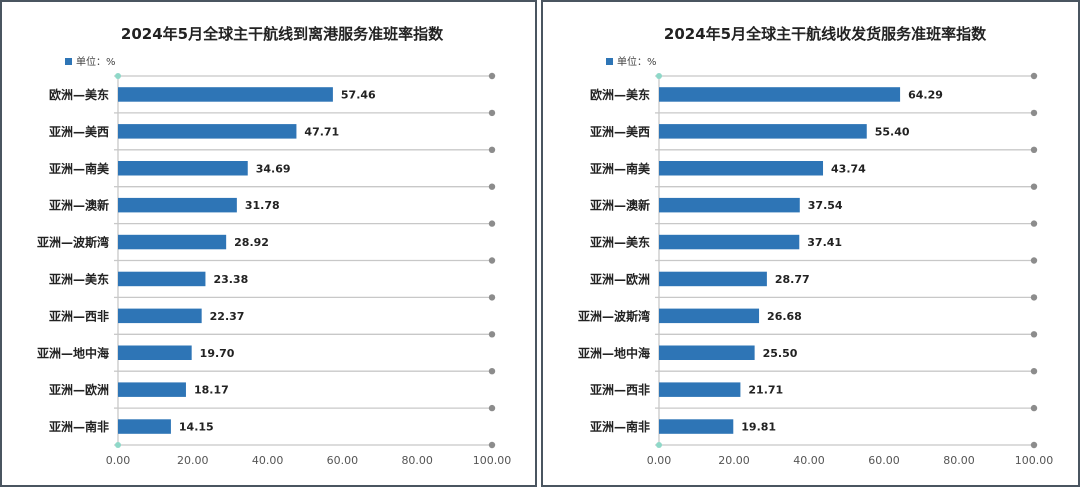  I want to click on value-label: 19.70, so click(217, 353).